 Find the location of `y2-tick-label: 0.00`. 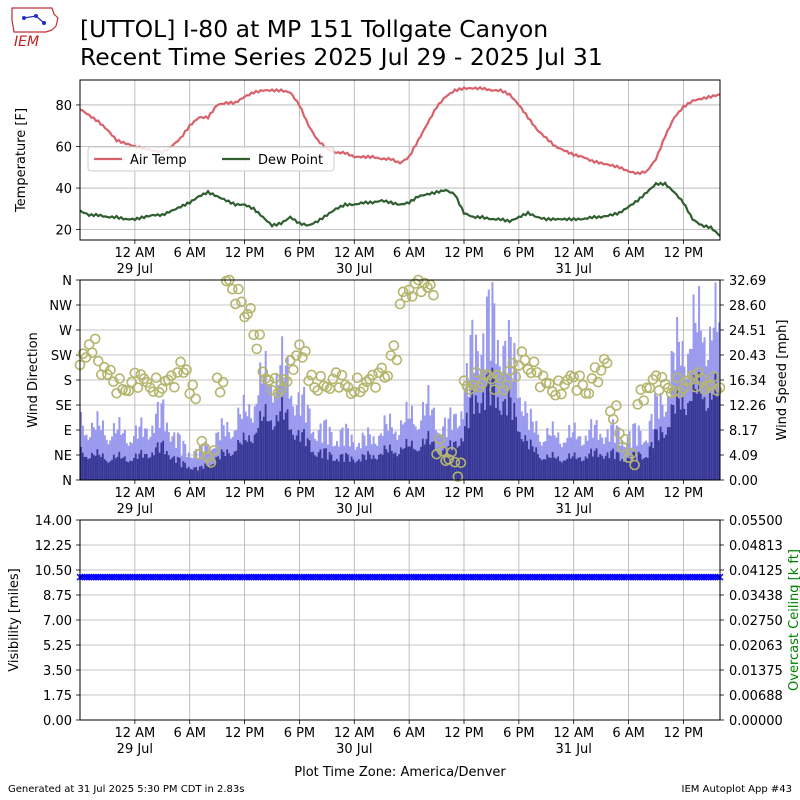

y2-tick-label: 0.00 is located at coordinates (743, 481).